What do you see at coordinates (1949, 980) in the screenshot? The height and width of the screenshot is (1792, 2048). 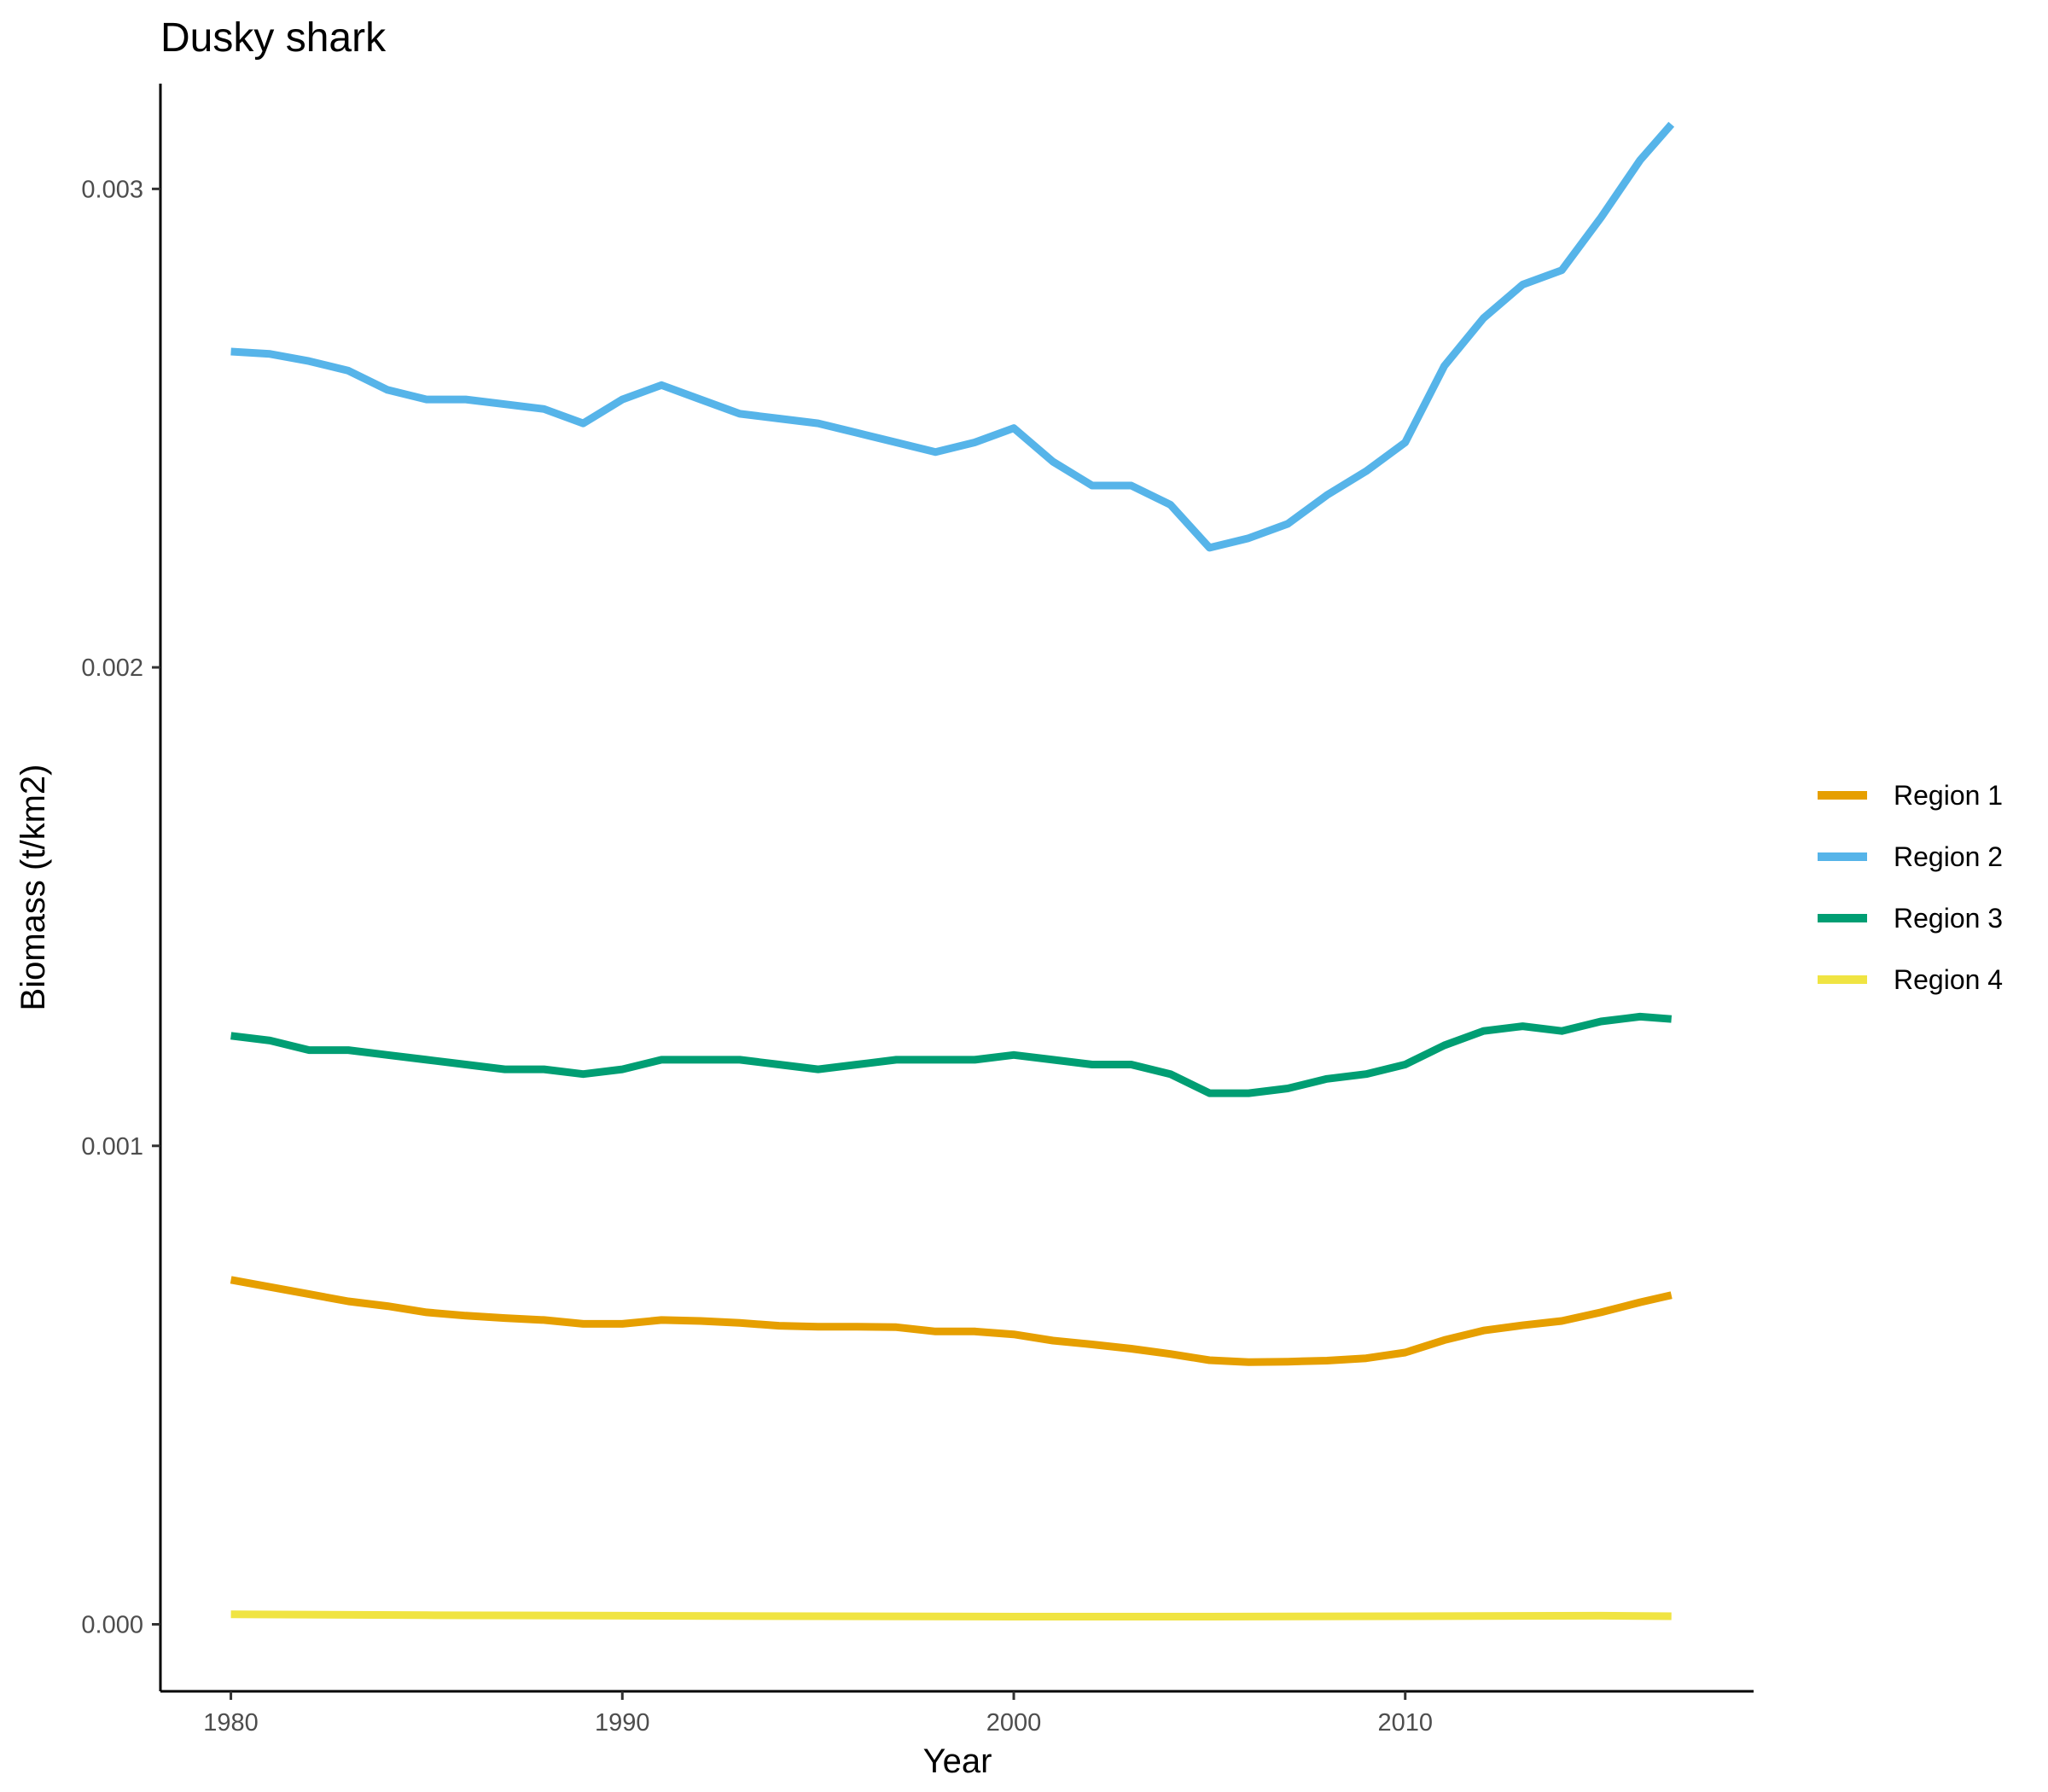 I see `legend-label-region-4: Region 4` at bounding box center [1949, 980].